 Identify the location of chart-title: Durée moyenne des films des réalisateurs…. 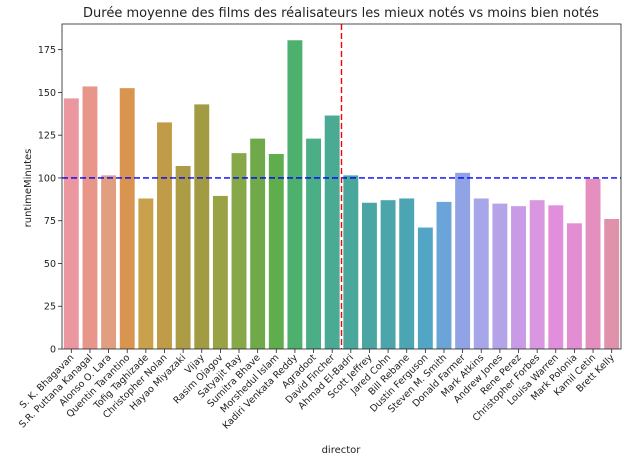
(341, 13).